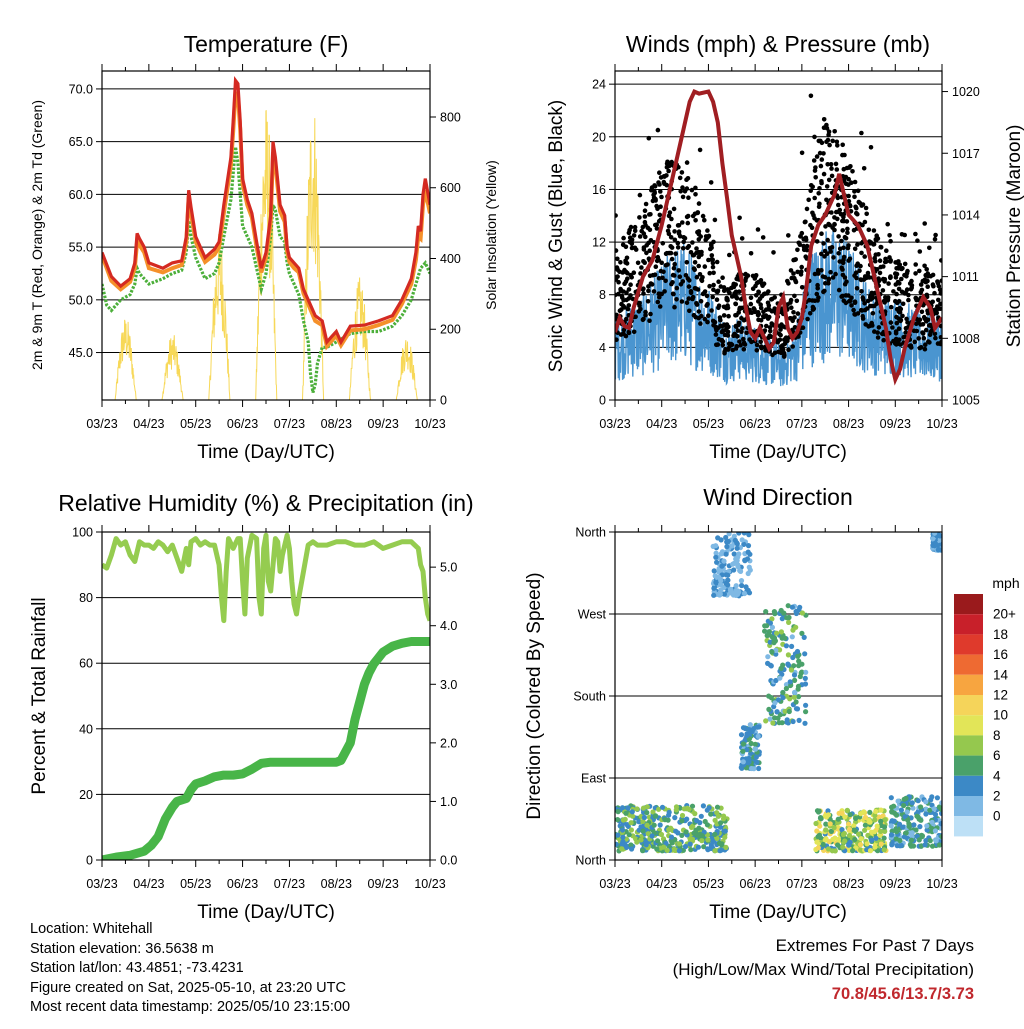 The height and width of the screenshot is (1029, 1024). What do you see at coordinates (101, 884) in the screenshot?
I see `humidity-xtick-label: 03/23` at bounding box center [101, 884].